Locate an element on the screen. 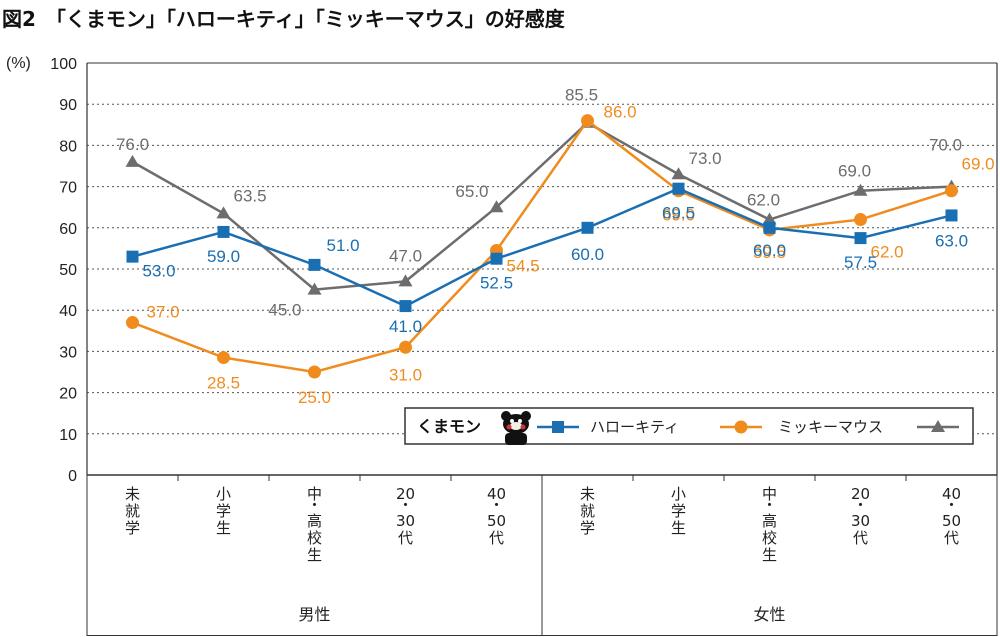 The width and height of the screenshot is (1000, 637). data-label: 85.5 is located at coordinates (581, 95).